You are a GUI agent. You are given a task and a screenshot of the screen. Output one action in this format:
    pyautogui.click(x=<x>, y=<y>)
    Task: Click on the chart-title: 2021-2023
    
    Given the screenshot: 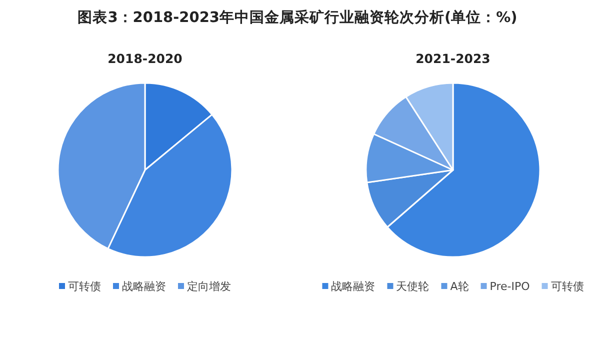 What is the action you would take?
    pyautogui.click(x=453, y=58)
    